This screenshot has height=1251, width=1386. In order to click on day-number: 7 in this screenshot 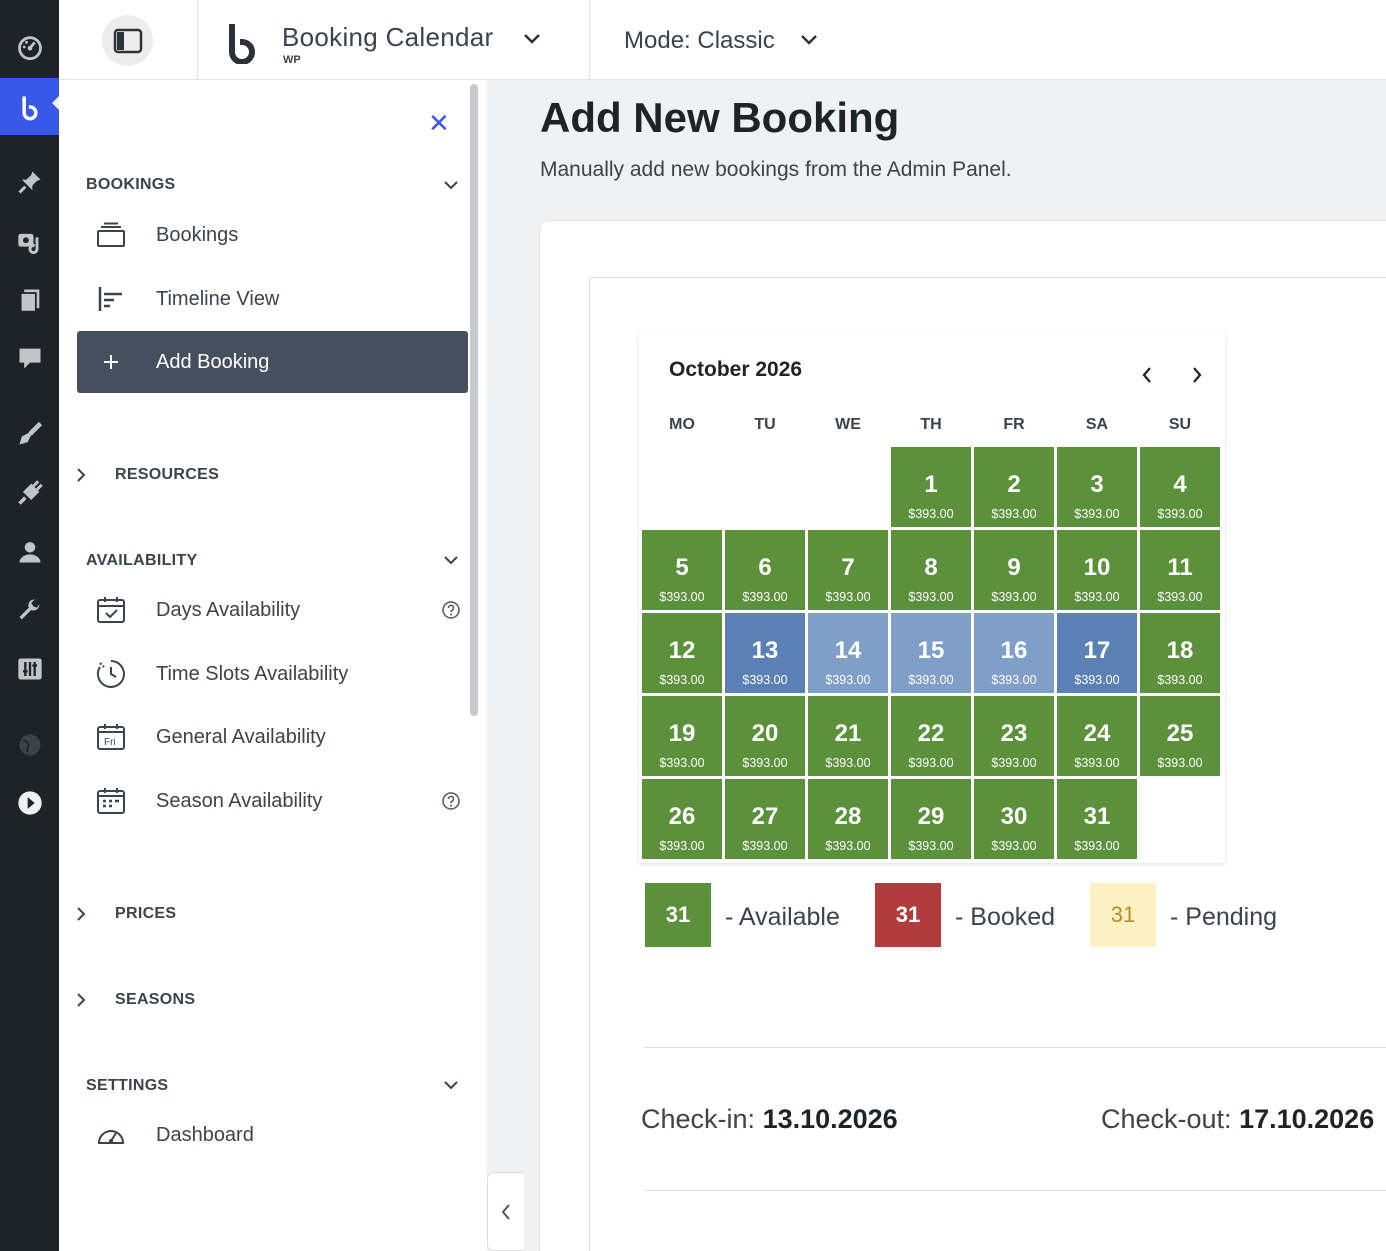, I will do `click(848, 567)`.